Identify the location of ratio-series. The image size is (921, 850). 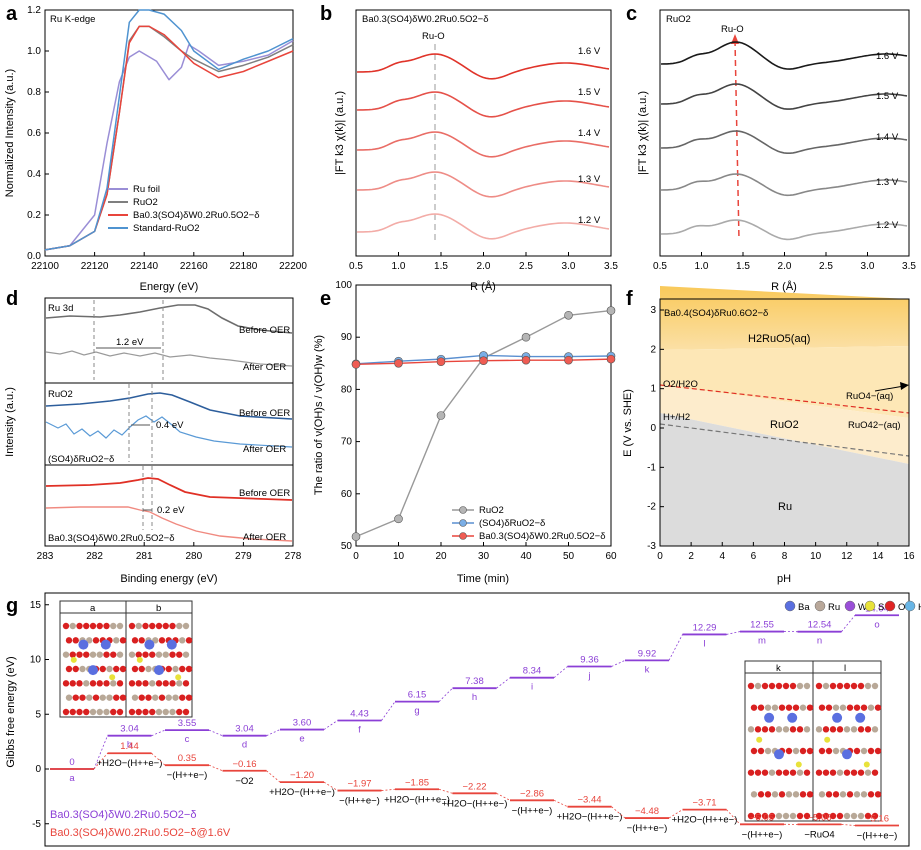
(483, 423).